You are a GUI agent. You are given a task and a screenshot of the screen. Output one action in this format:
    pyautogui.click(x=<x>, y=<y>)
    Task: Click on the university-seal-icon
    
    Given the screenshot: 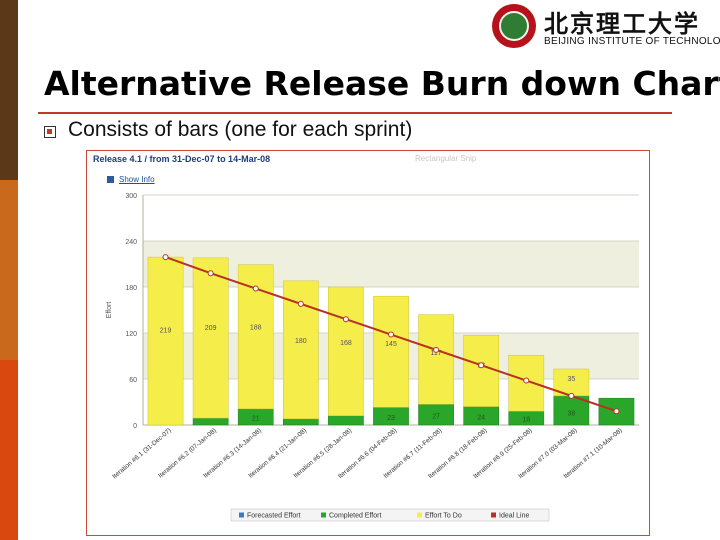 What is the action you would take?
    pyautogui.click(x=514, y=26)
    